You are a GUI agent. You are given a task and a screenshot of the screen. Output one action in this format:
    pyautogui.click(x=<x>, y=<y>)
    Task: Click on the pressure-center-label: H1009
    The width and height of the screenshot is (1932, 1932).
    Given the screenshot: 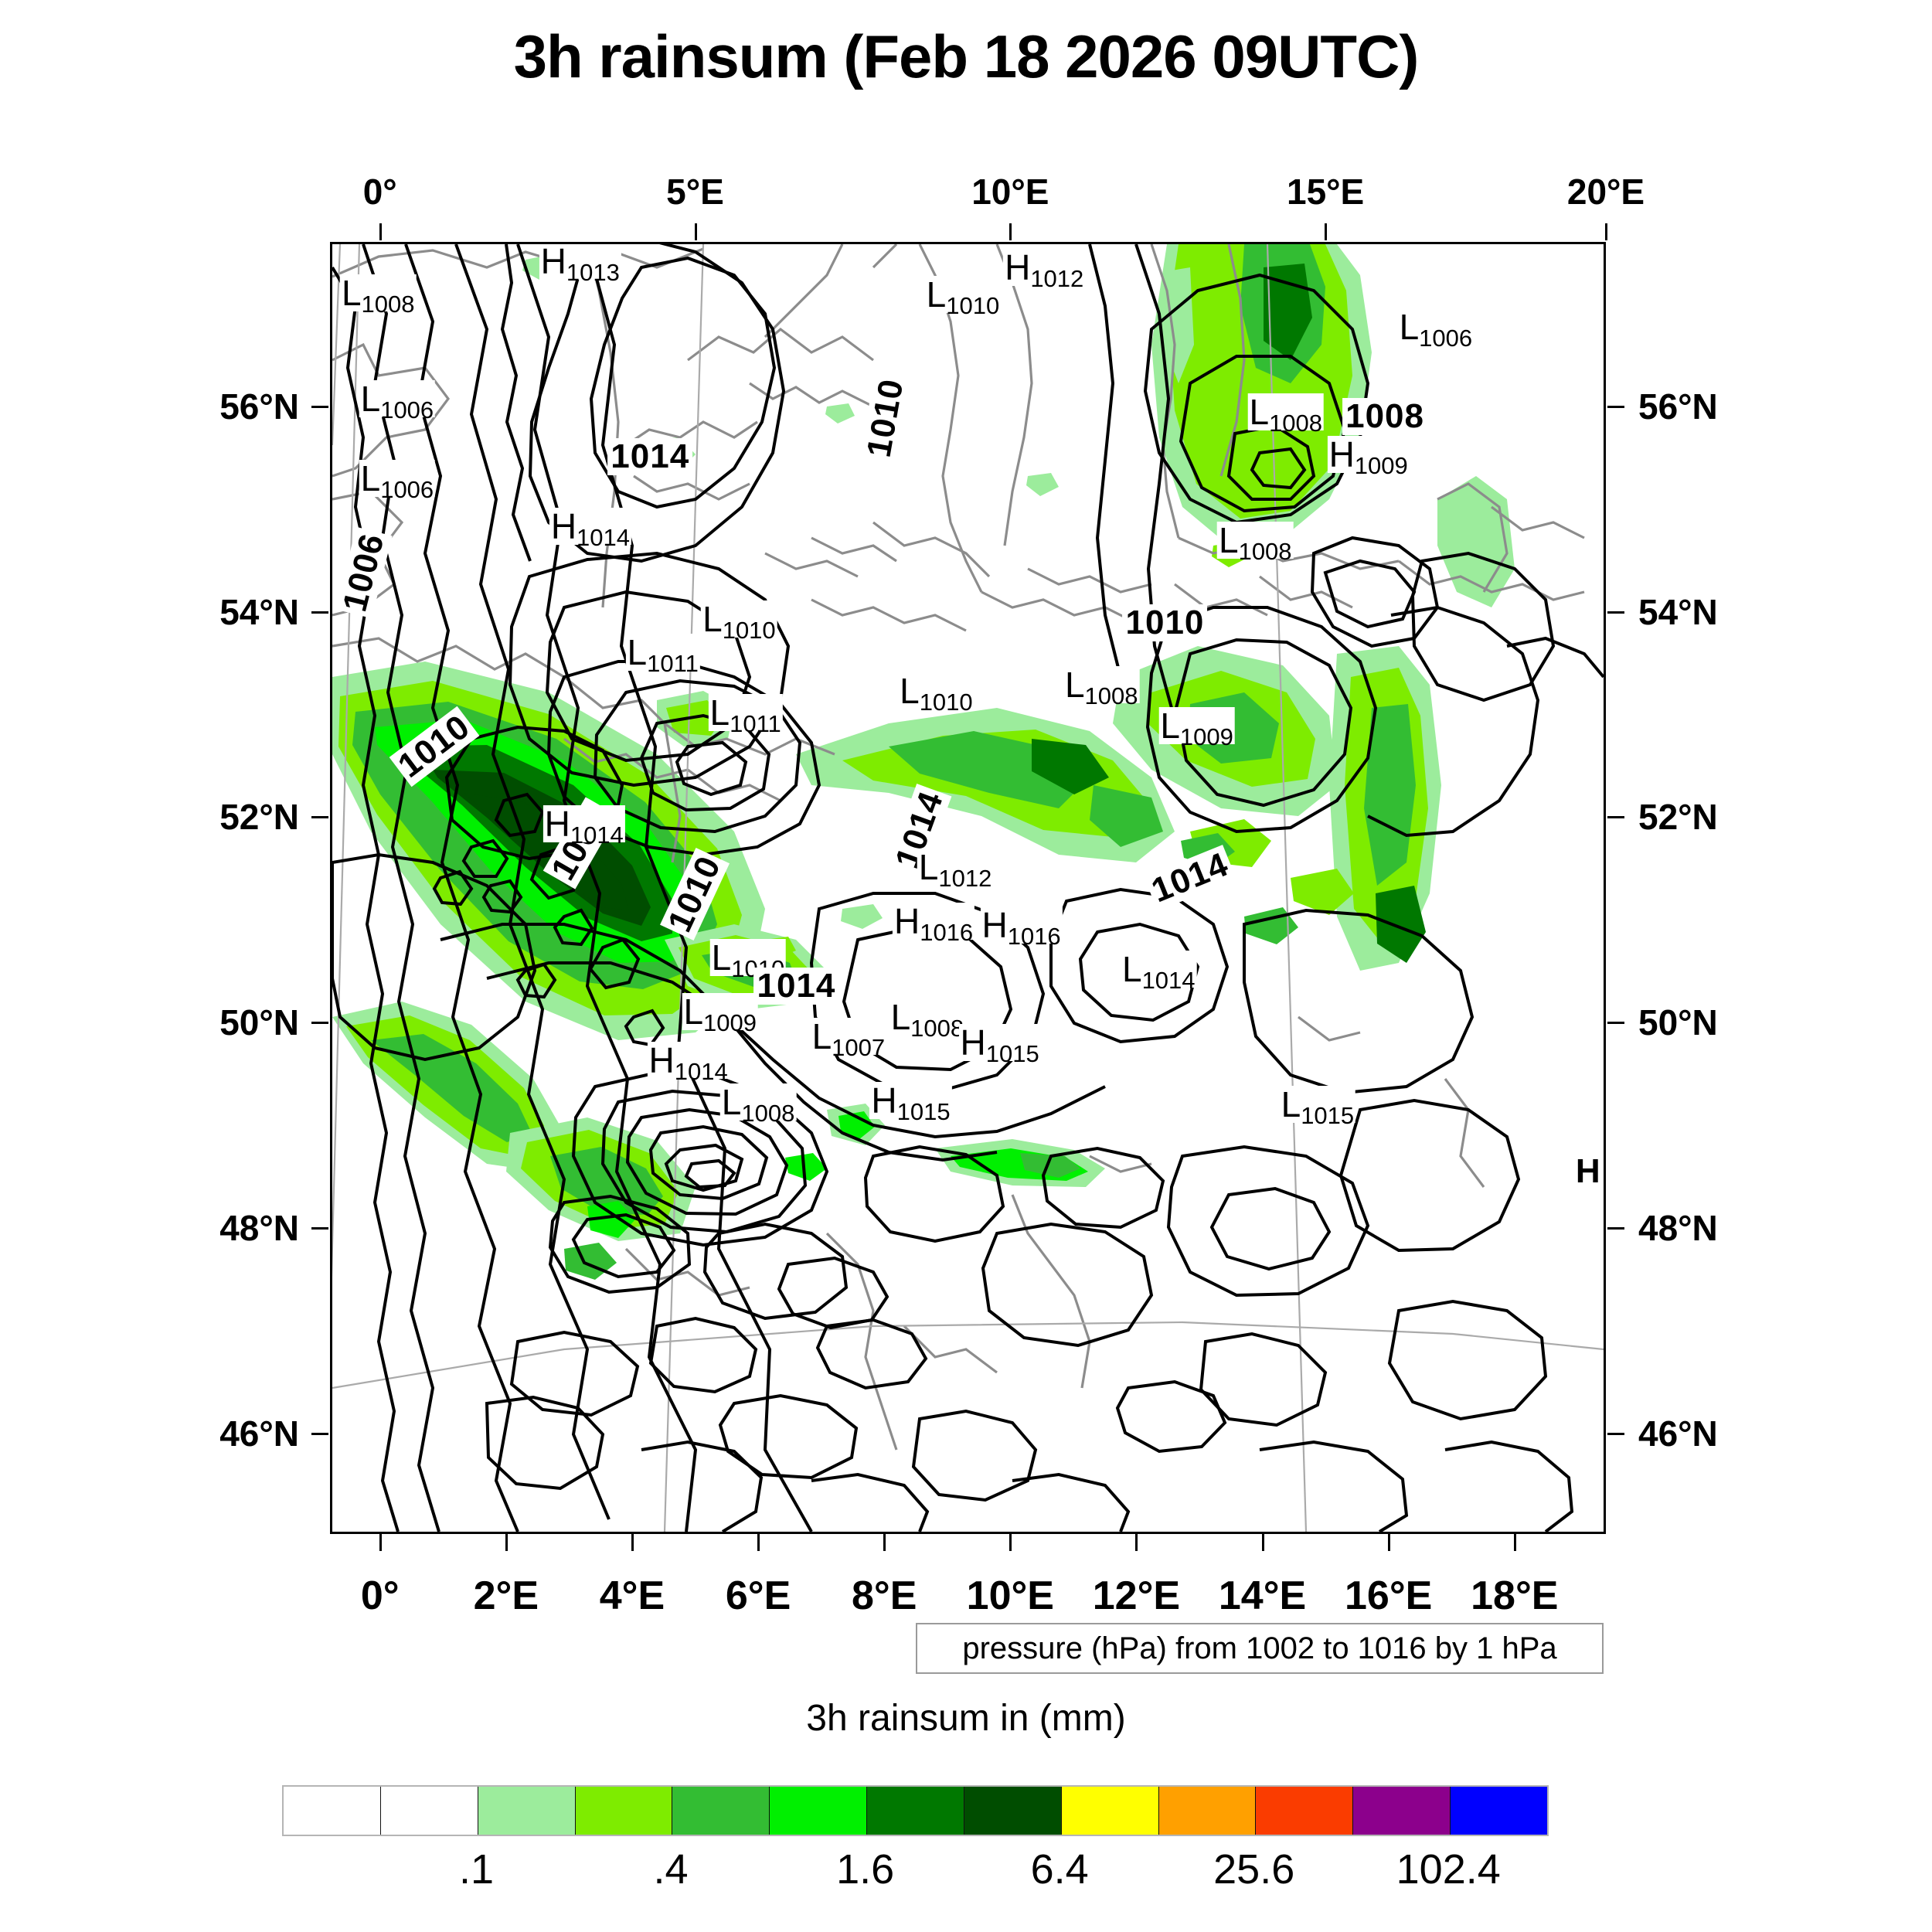 What is the action you would take?
    pyautogui.click(x=1369, y=457)
    